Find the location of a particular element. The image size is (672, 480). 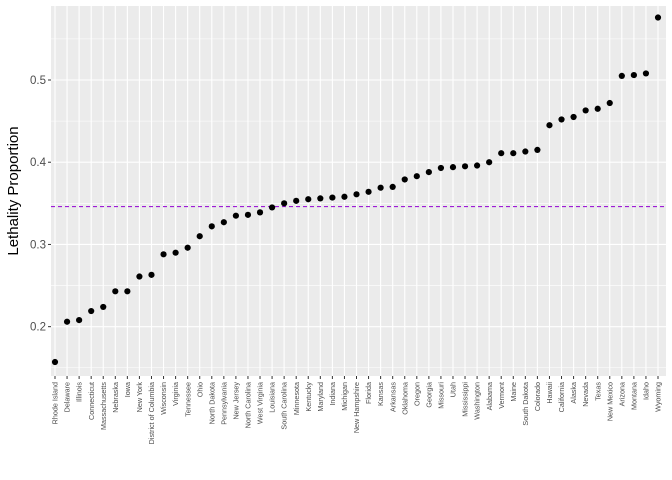

x-tick-label: Oregon is located at coordinates (416, 394).